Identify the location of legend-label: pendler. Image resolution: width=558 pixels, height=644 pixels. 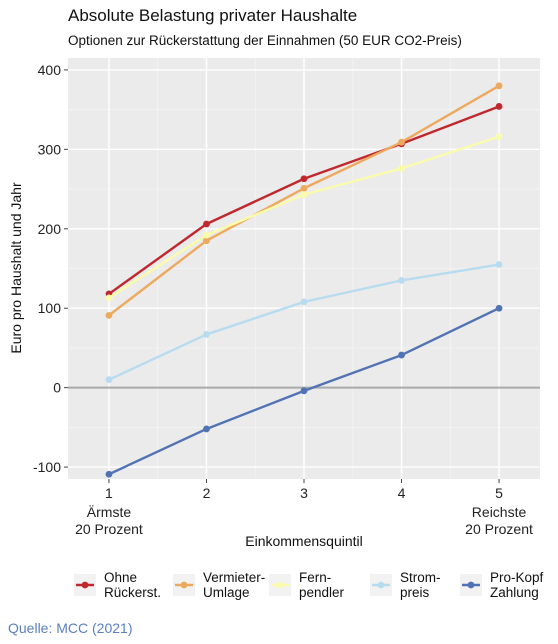
(322, 592).